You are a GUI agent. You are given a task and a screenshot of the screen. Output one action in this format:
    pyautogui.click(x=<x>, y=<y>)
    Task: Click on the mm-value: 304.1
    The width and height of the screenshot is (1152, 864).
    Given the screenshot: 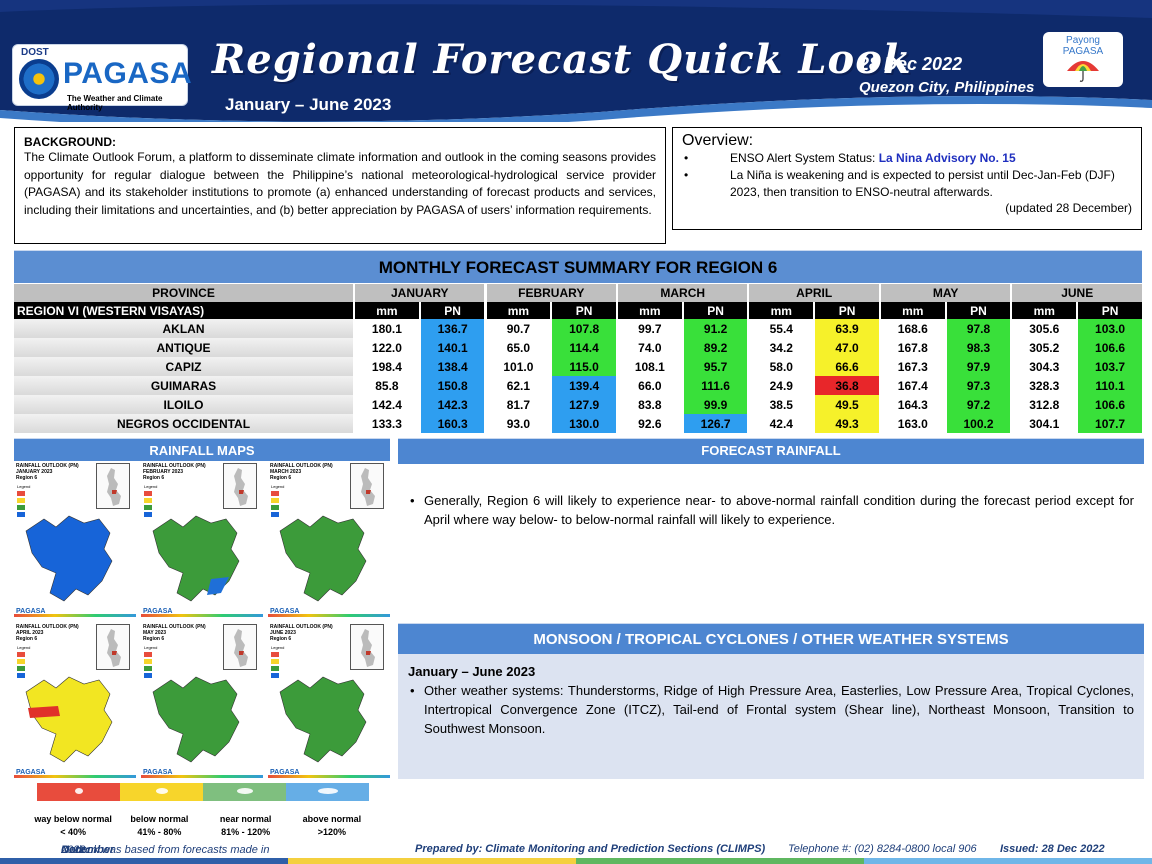 What is the action you would take?
    pyautogui.click(x=1044, y=423)
    